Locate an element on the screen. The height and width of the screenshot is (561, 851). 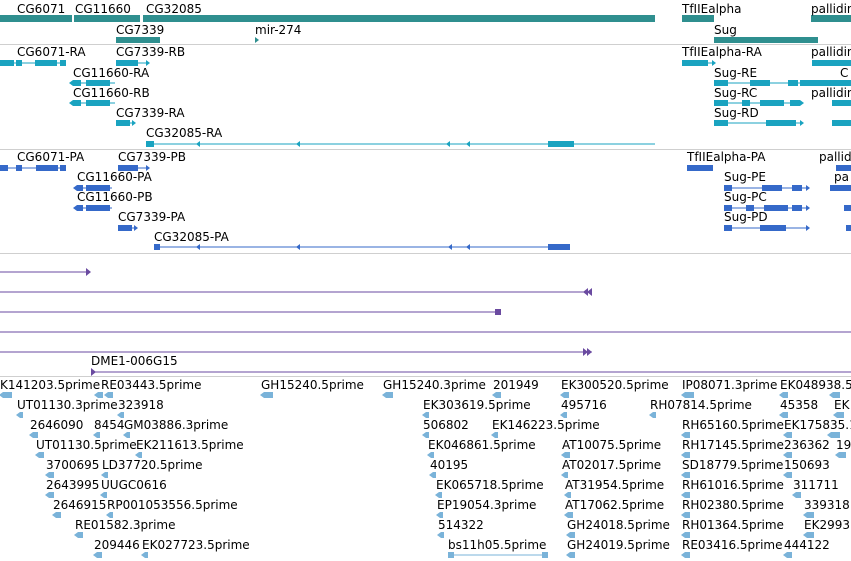
feature-label: CG11660-PB is located at coordinates (115, 197).